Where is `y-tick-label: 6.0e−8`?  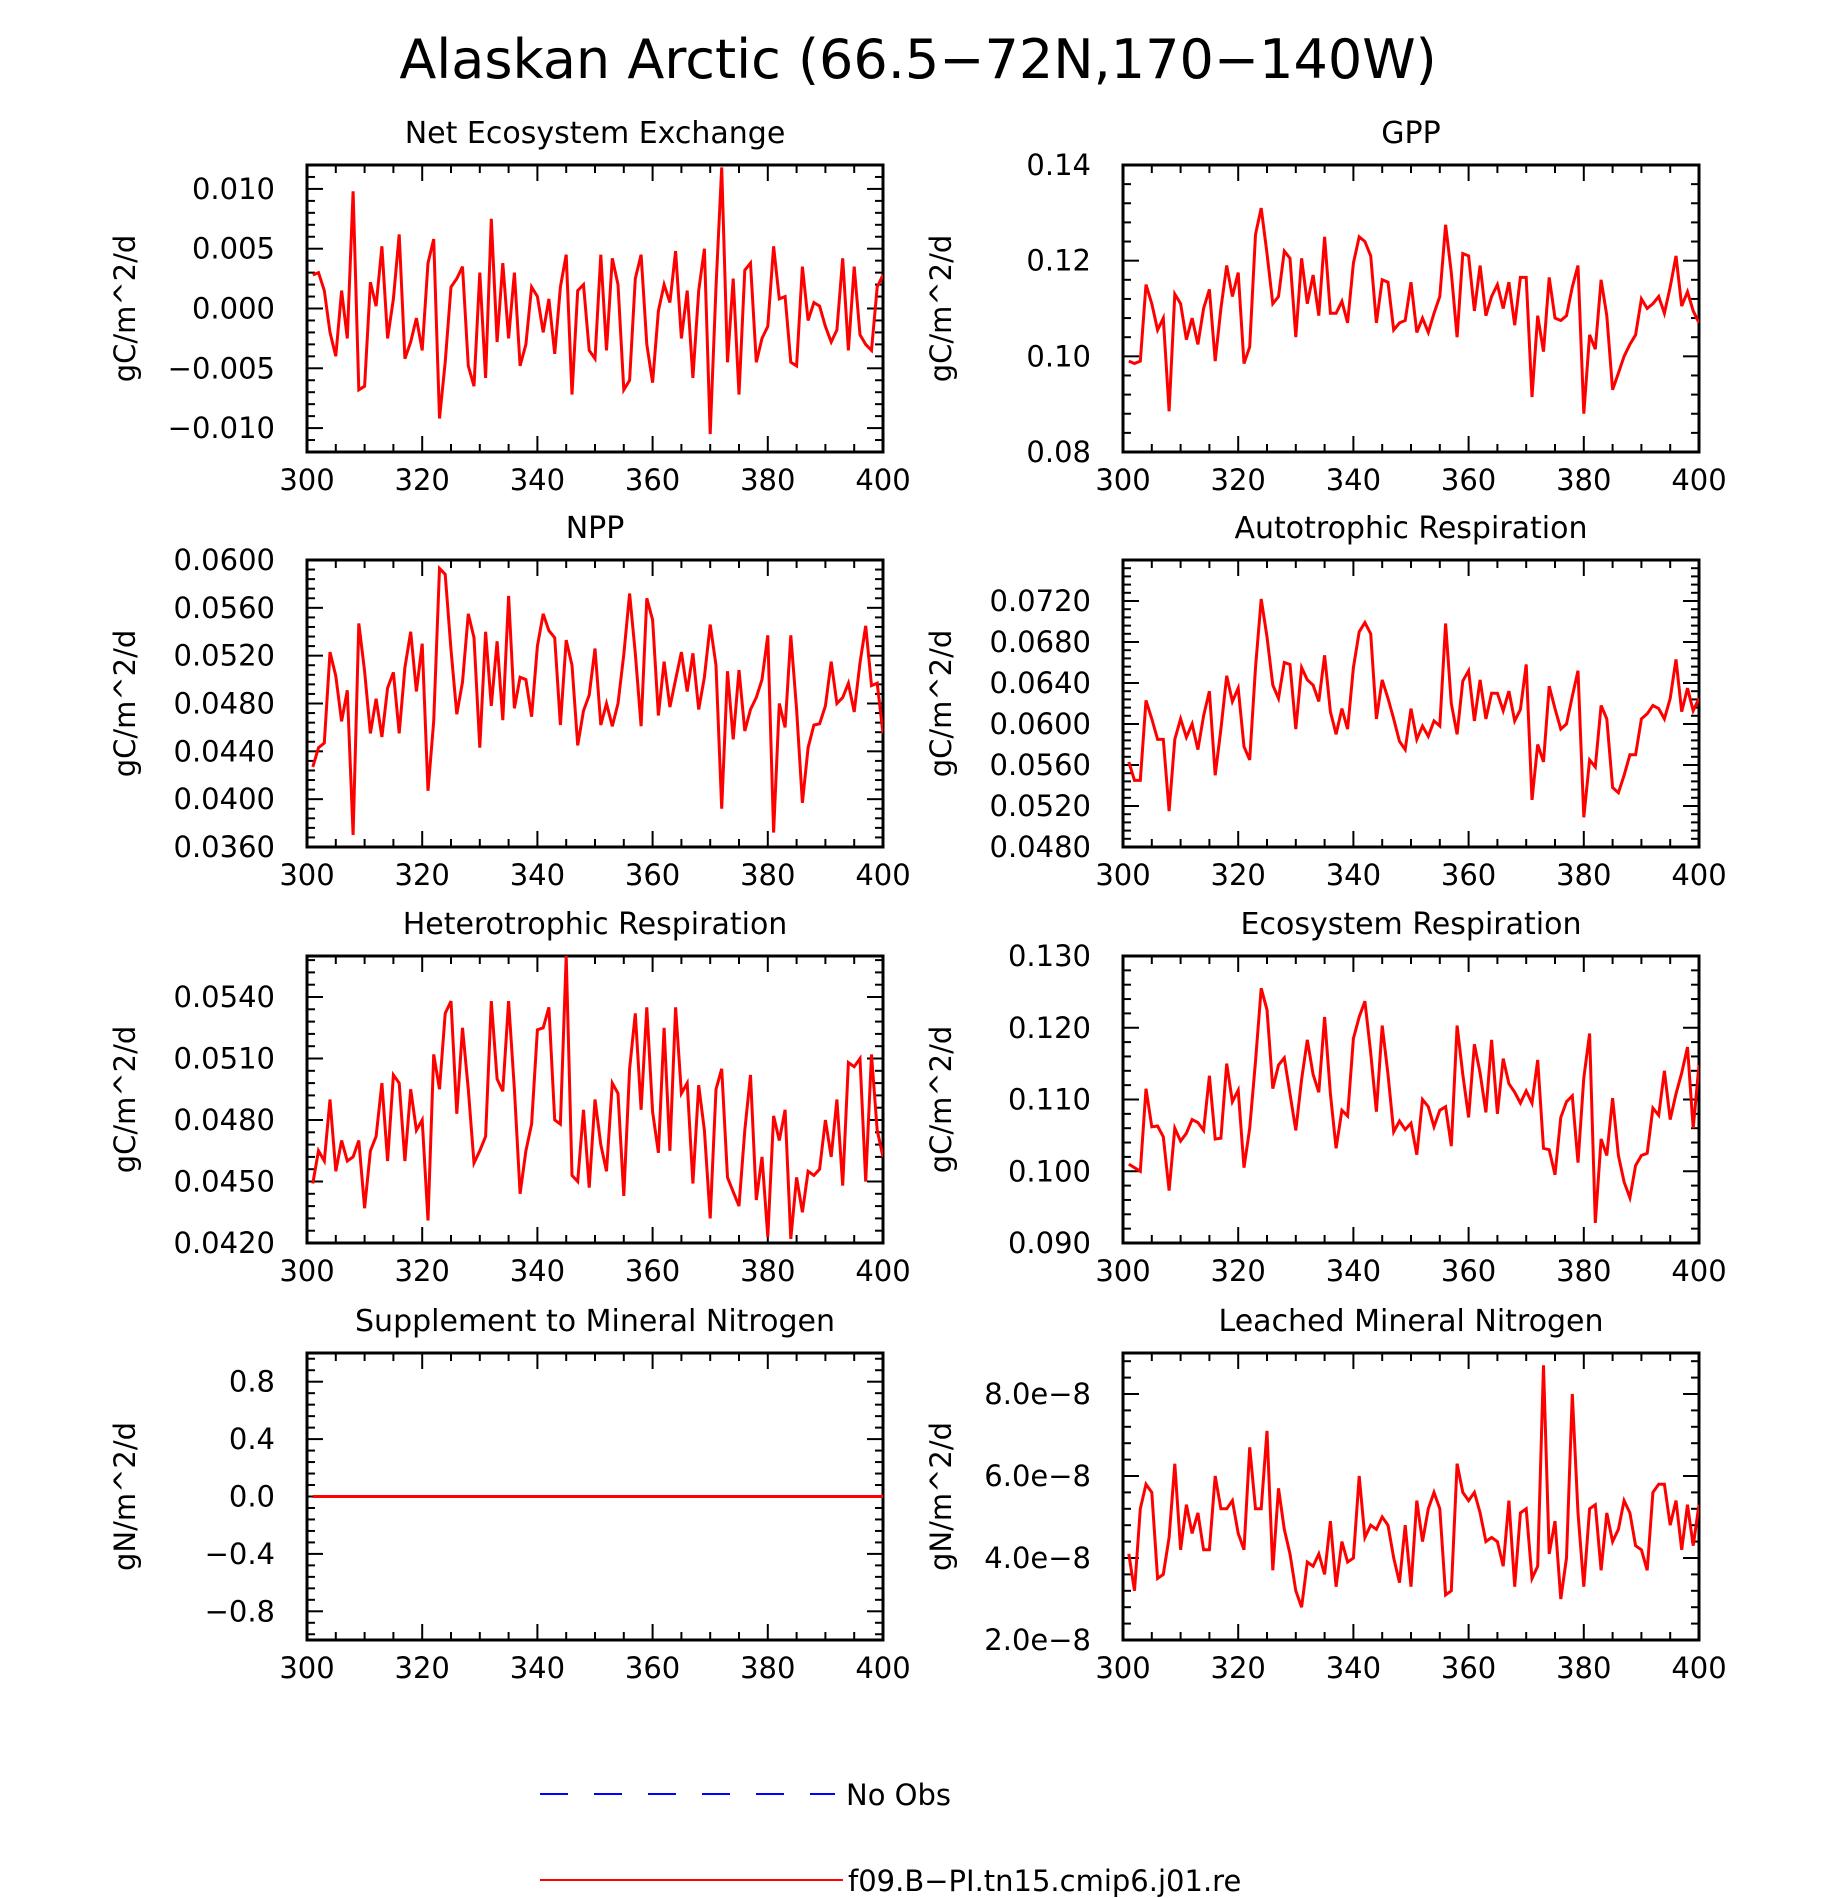
y-tick-label: 6.0e−8 is located at coordinates (1037, 1476).